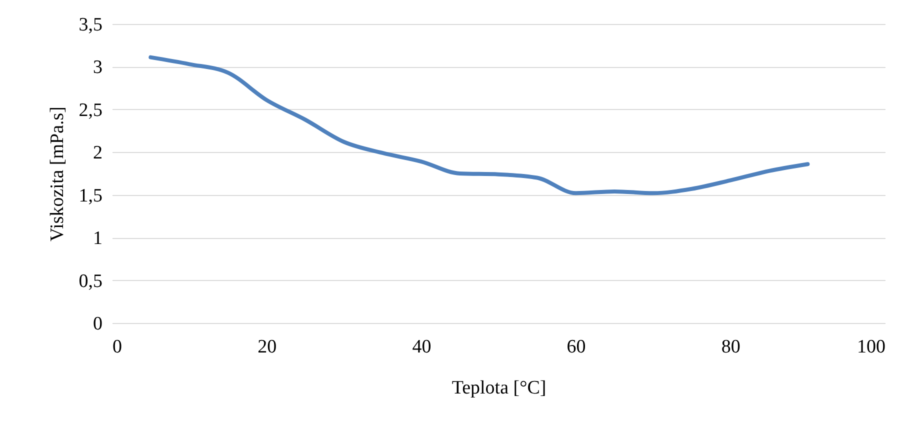  What do you see at coordinates (57, 174) in the screenshot?
I see `y-axis-title: Viskozita [mPa.s]` at bounding box center [57, 174].